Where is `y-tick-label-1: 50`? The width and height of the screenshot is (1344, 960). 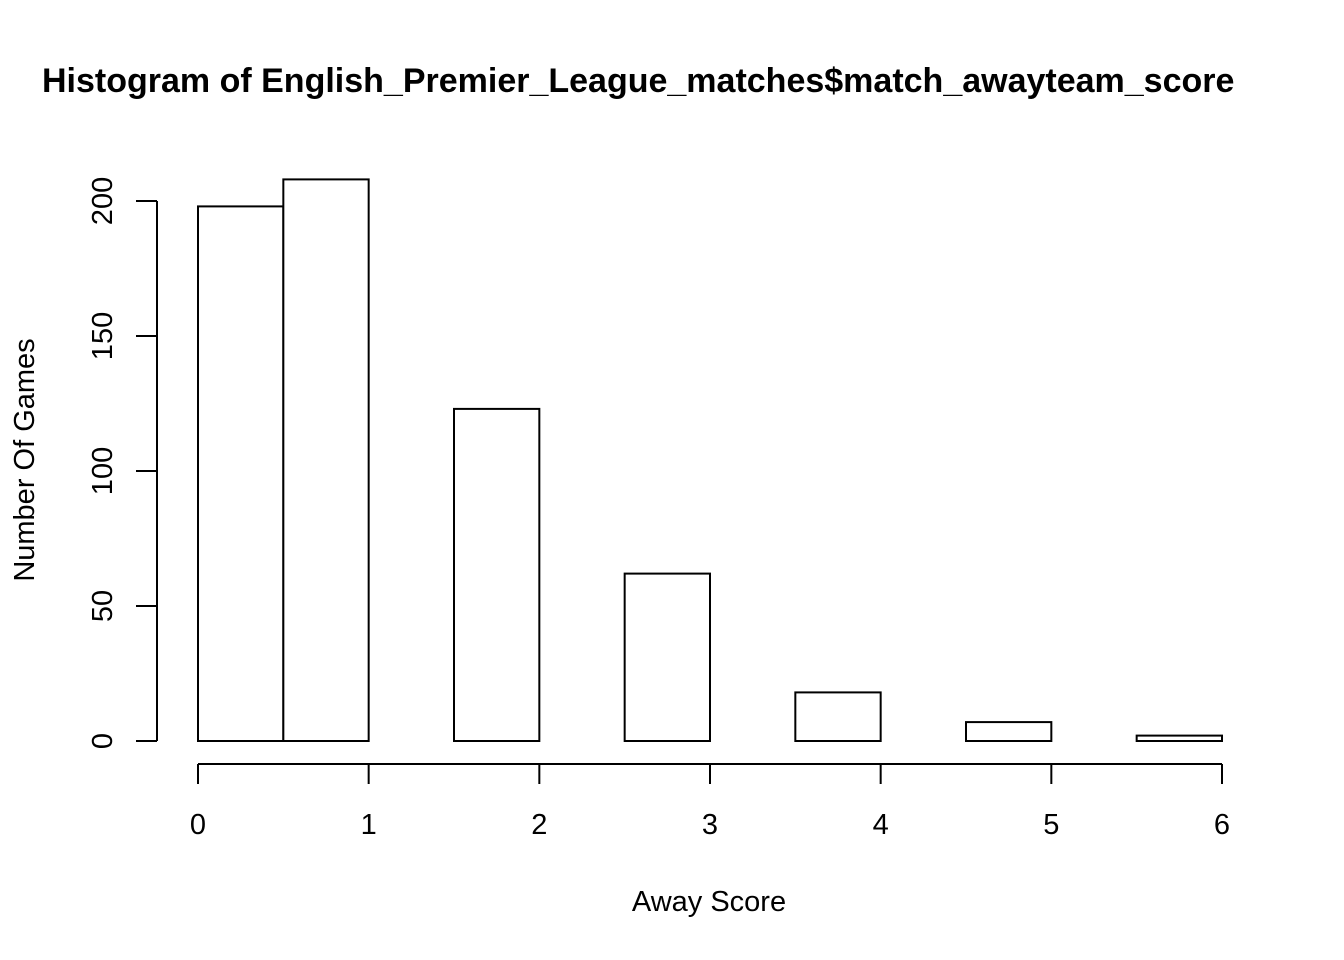
y-tick-label-1: 50 is located at coordinates (103, 606).